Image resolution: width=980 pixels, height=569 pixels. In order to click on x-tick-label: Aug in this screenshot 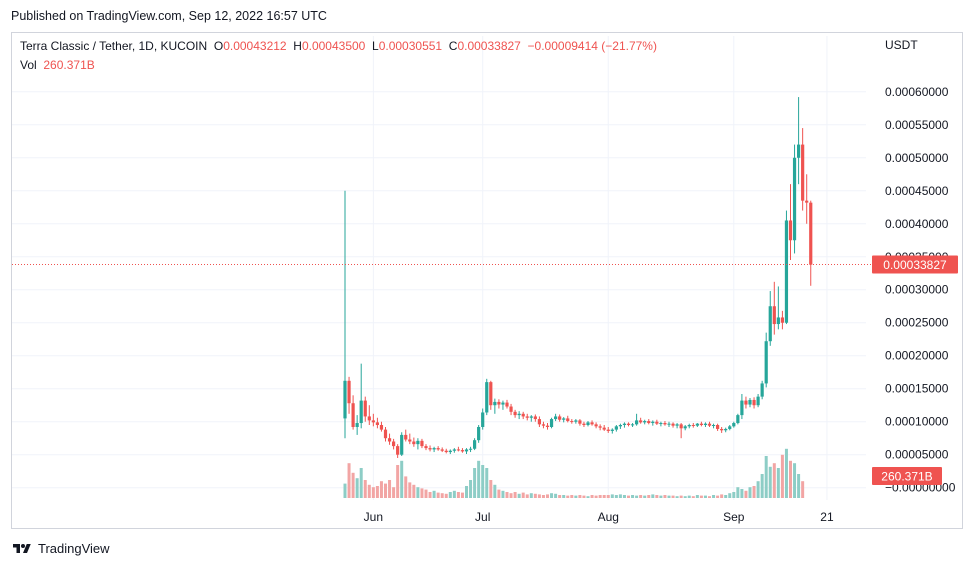, I will do `click(608, 517)`.